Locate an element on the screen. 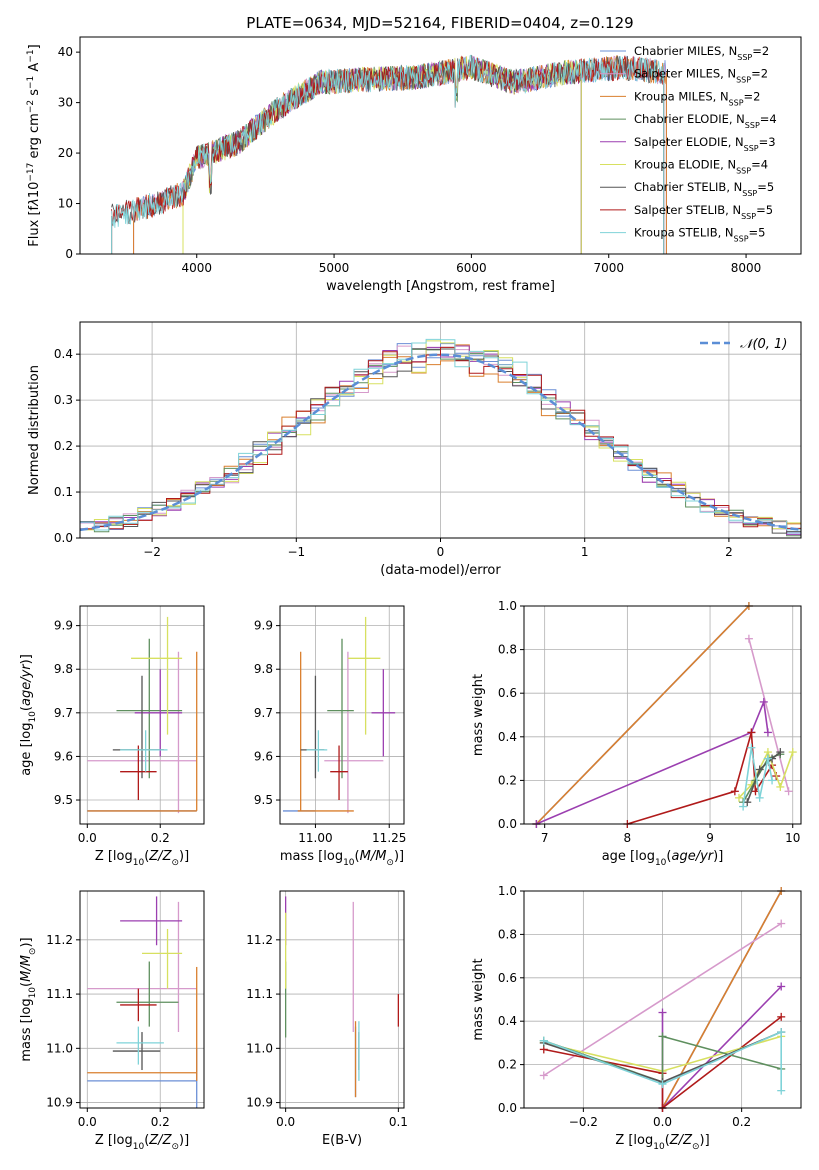 The image size is (819, 1170). legend-label: Kroupa MILES, NSSP=2 is located at coordinates (697, 98).